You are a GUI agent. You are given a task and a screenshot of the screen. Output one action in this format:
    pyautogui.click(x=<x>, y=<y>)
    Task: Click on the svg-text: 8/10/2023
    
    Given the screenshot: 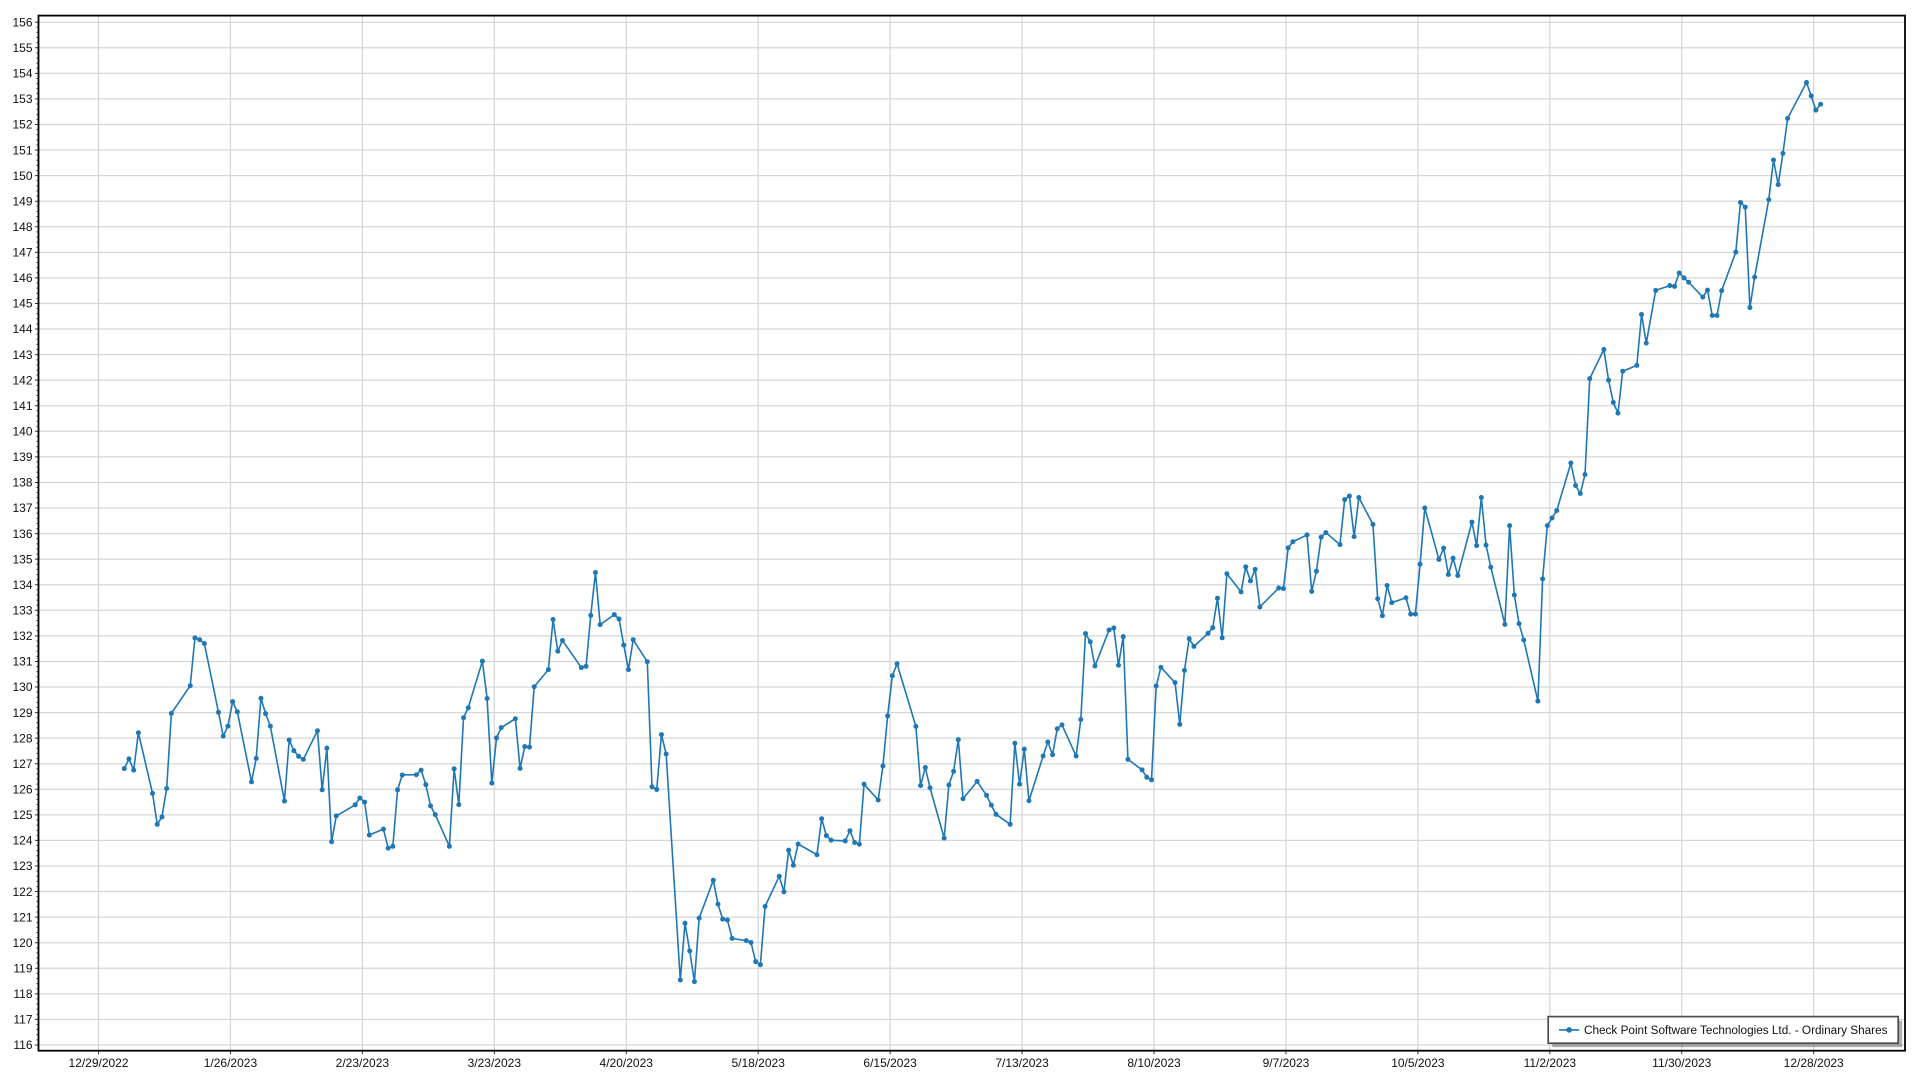 What is the action you would take?
    pyautogui.click(x=1154, y=1063)
    